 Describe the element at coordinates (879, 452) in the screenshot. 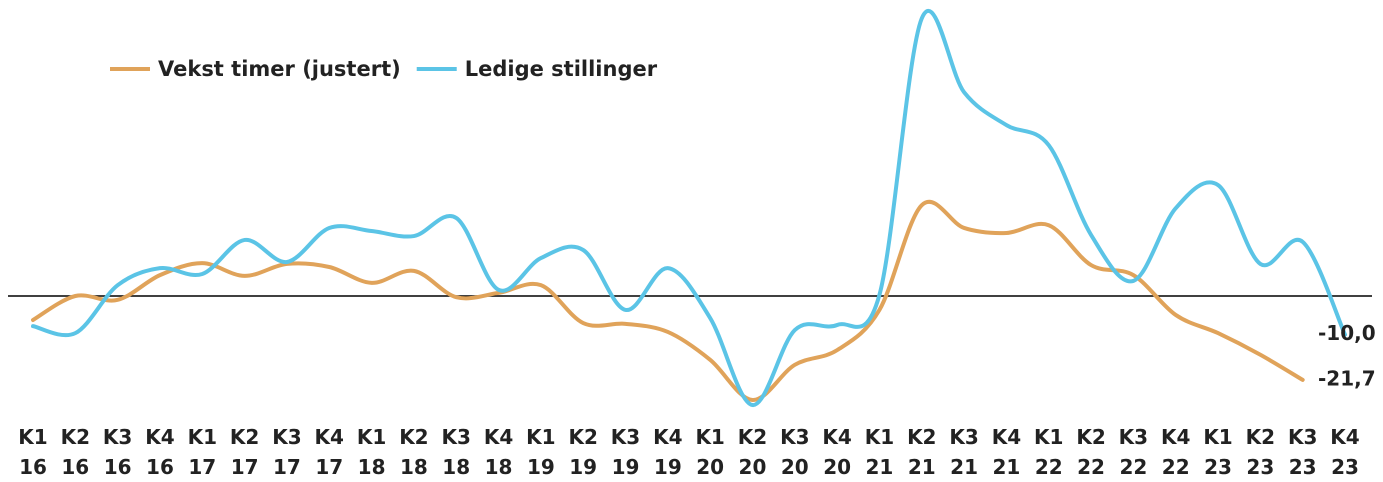

I see `x-tick-label: K1 21` at that location.